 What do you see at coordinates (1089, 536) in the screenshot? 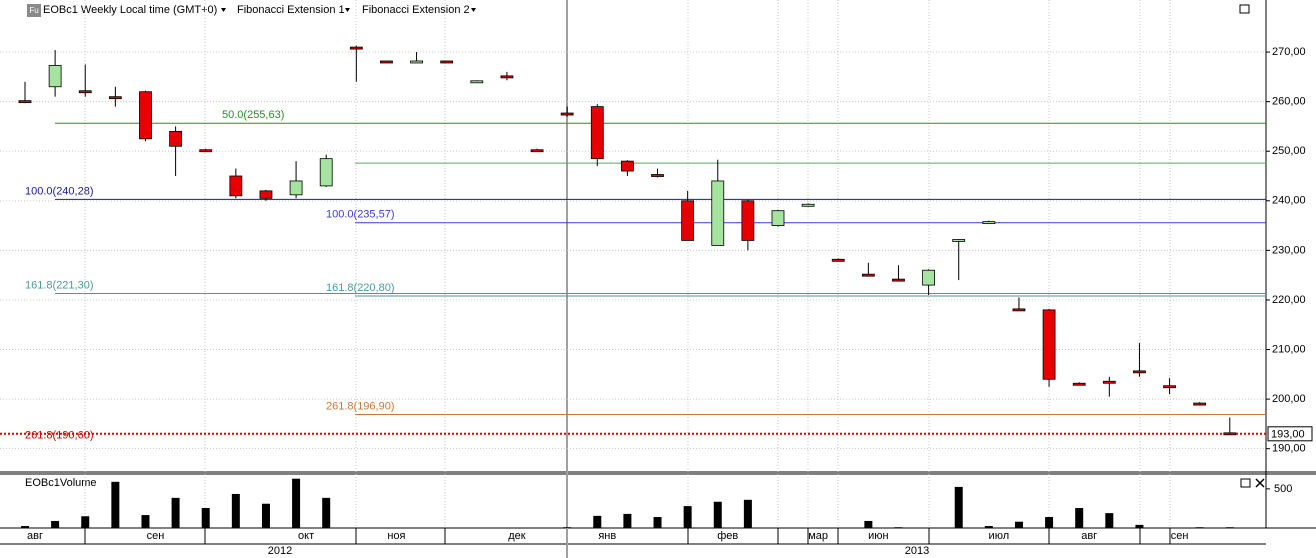
I see `x-tick-label: авг` at bounding box center [1089, 536].